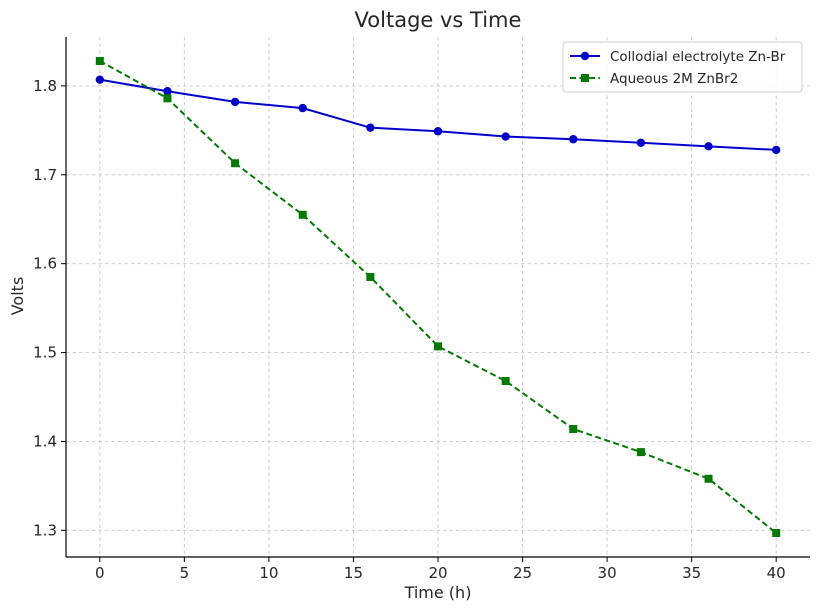 The width and height of the screenshot is (820, 612). What do you see at coordinates (674, 79) in the screenshot?
I see `legend-label: Aqueous 2M ZnBr2` at bounding box center [674, 79].